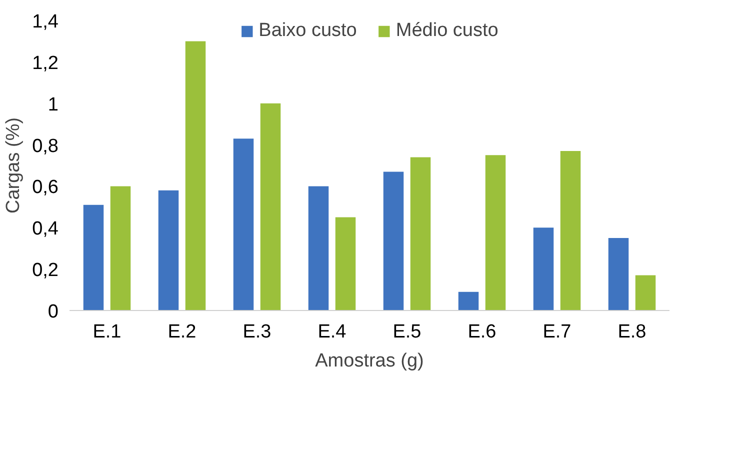  Describe the element at coordinates (45, 22) in the screenshot. I see `y-tick-label: 1,4` at that location.